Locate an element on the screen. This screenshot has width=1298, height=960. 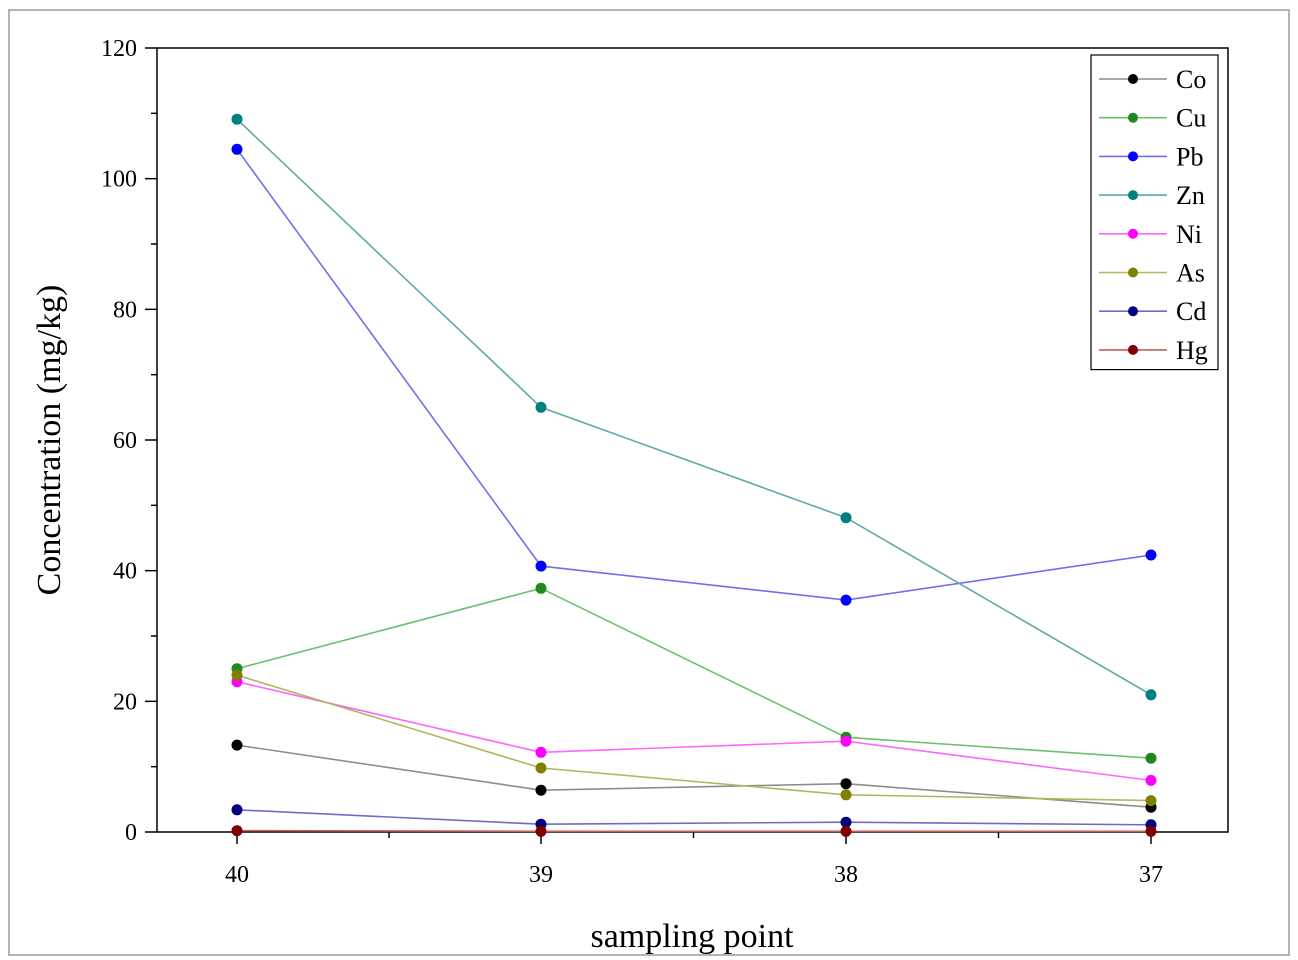
legend-marker-as is located at coordinates (1133, 272).